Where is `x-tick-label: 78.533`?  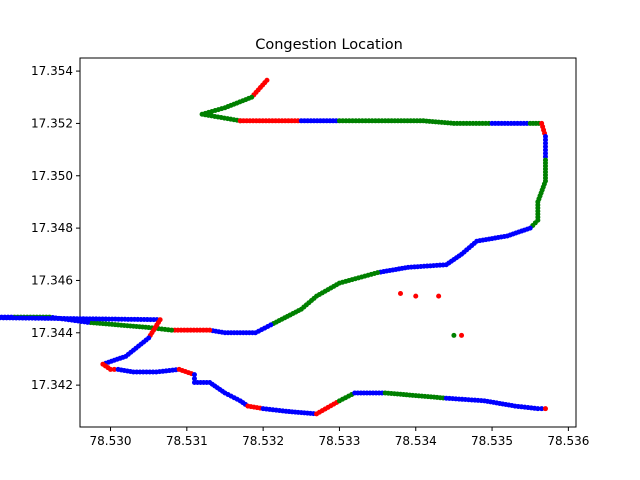 x-tick-label: 78.533 is located at coordinates (339, 441).